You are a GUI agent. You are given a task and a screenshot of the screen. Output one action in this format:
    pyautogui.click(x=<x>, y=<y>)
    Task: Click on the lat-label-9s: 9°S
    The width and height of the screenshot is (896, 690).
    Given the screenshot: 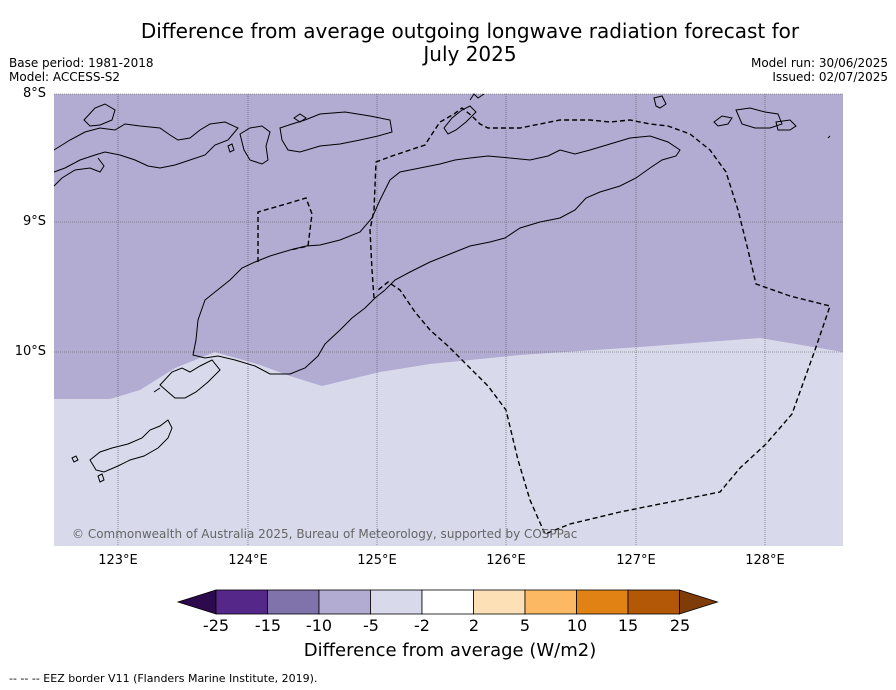 What is the action you would take?
    pyautogui.click(x=34, y=221)
    